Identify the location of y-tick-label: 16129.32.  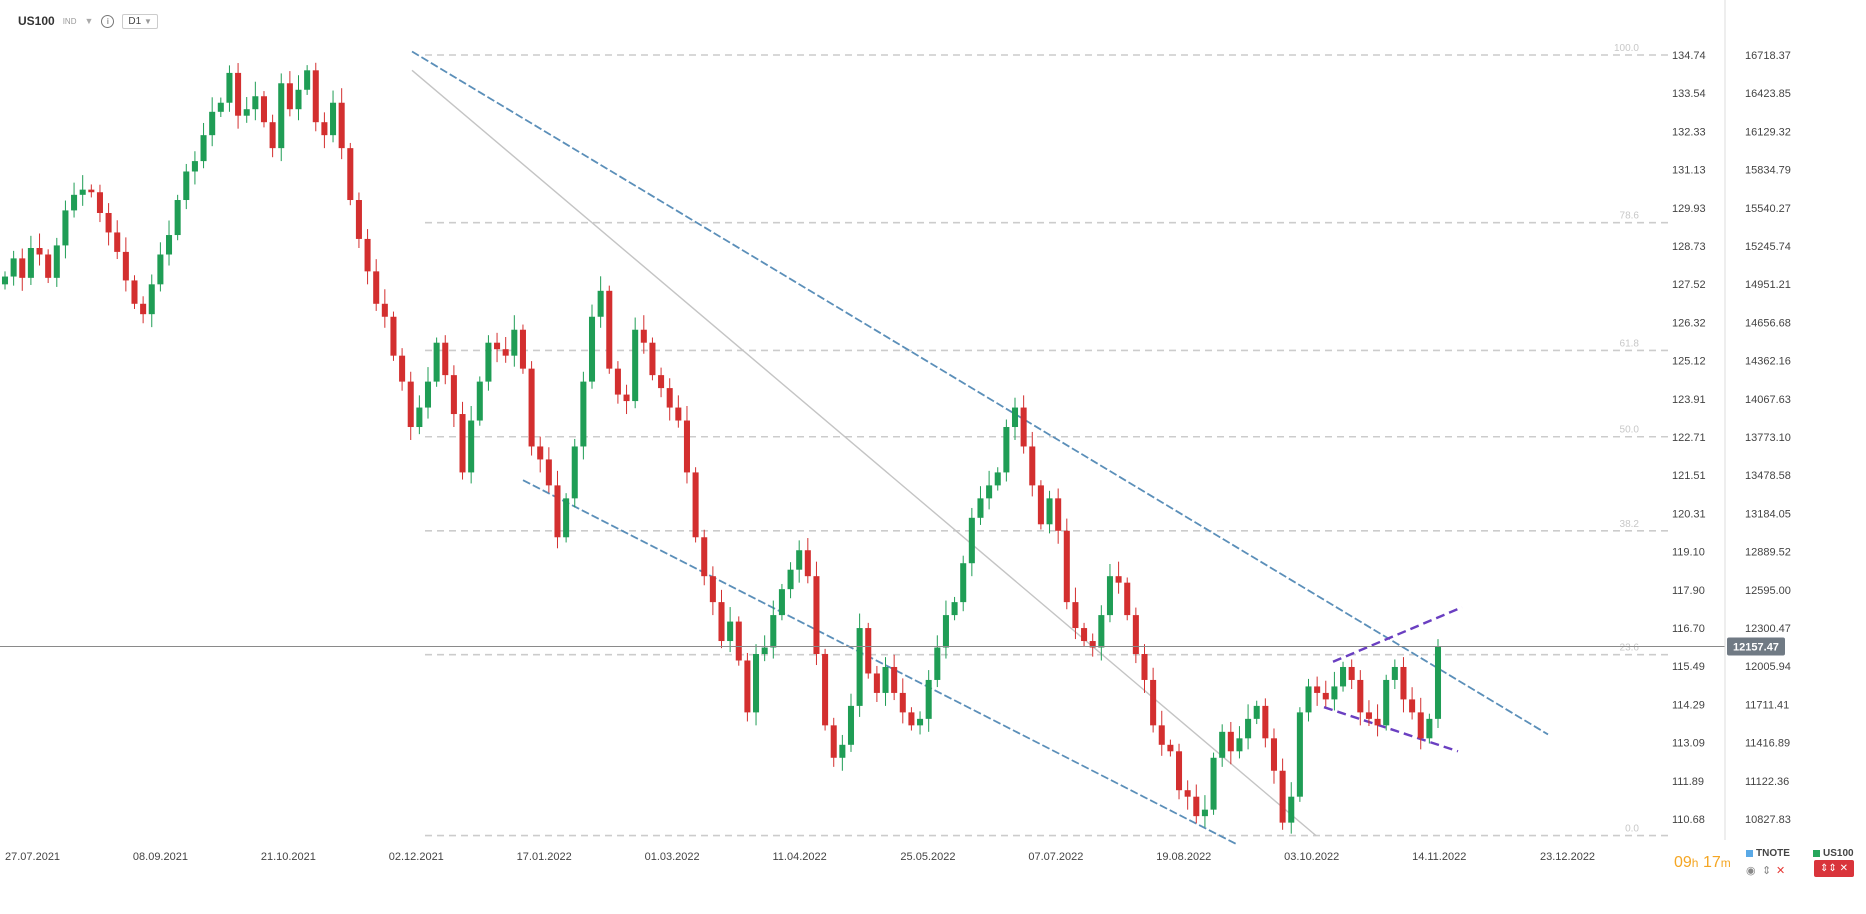
(1768, 132).